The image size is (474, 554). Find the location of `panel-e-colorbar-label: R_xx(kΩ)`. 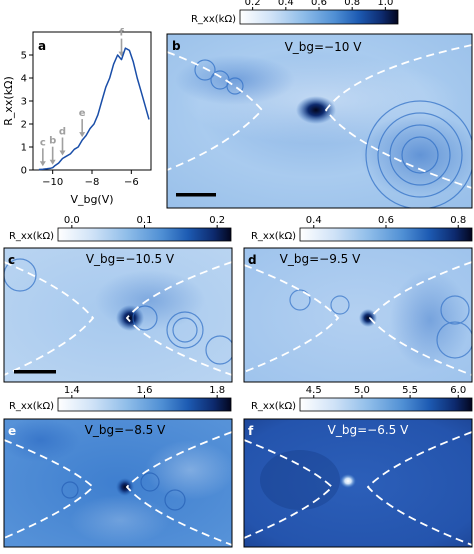

panel-e-colorbar-label: R_xx(kΩ) is located at coordinates (31, 406).